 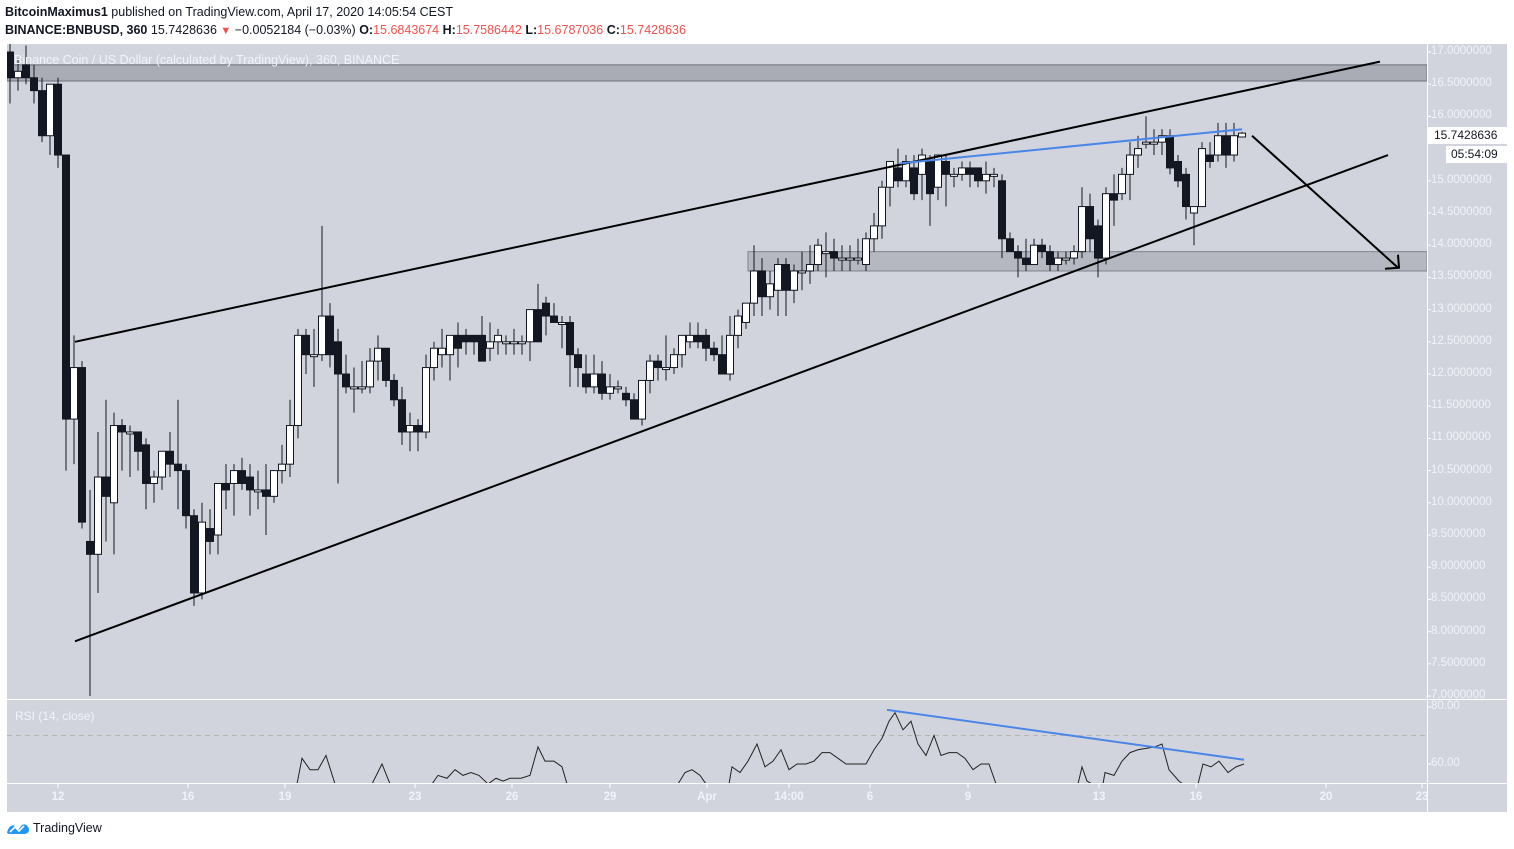 I want to click on time-tick-label: 14:00, so click(x=789, y=797).